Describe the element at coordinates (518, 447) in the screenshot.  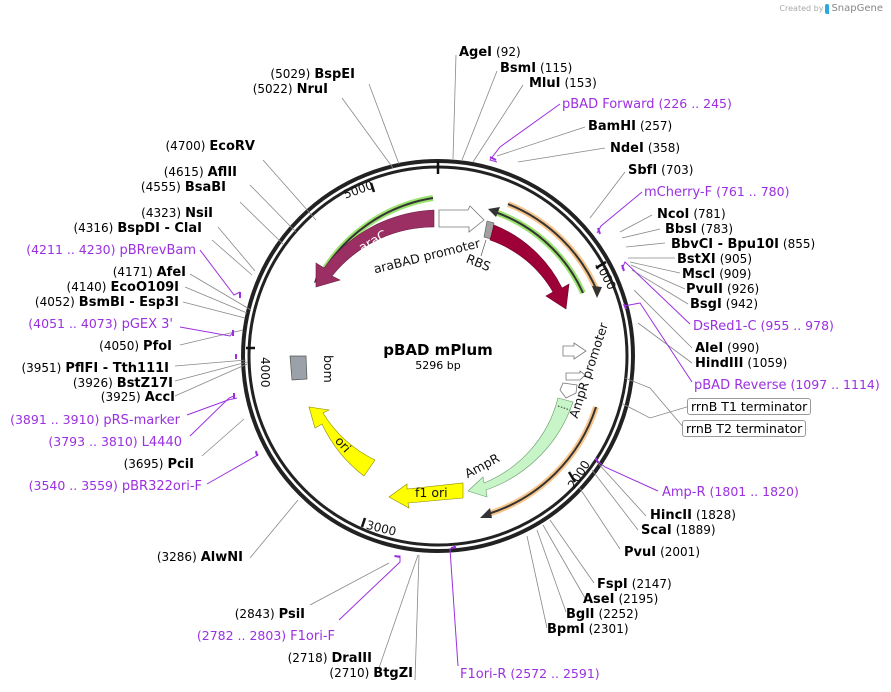
I see `feature-ampr: AmpR` at that location.